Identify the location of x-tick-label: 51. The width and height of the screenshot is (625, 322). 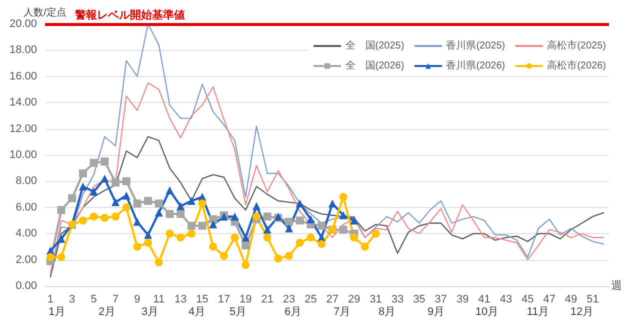
(592, 300).